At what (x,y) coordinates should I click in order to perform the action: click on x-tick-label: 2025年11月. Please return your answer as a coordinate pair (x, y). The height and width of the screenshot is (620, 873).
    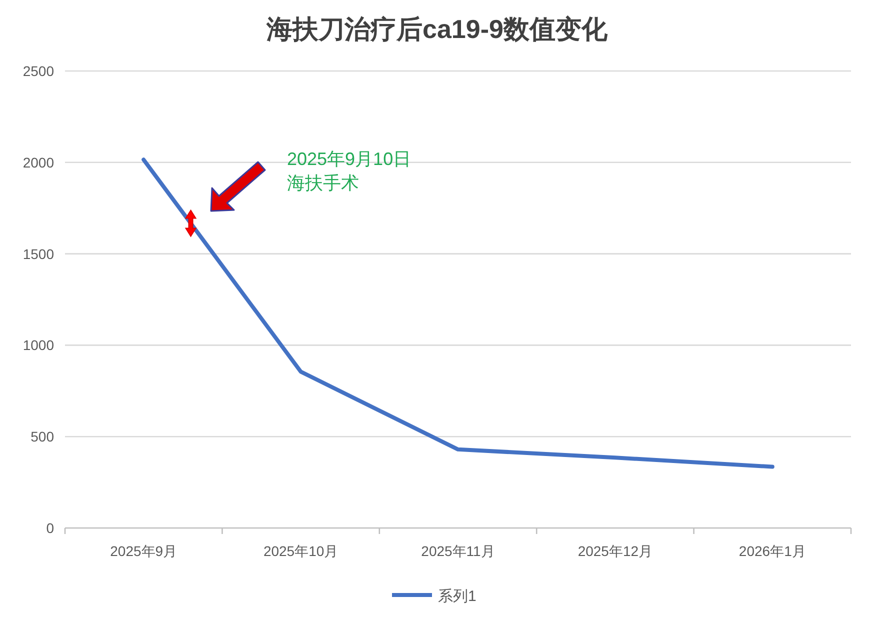
    Looking at the image, I should click on (458, 551).